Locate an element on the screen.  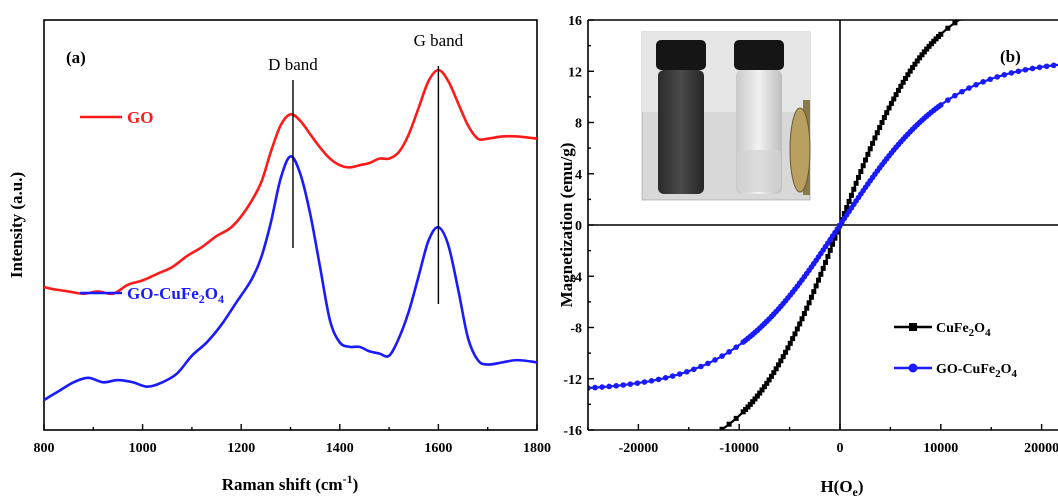
d-band-annotation: D band is located at coordinates (293, 64).